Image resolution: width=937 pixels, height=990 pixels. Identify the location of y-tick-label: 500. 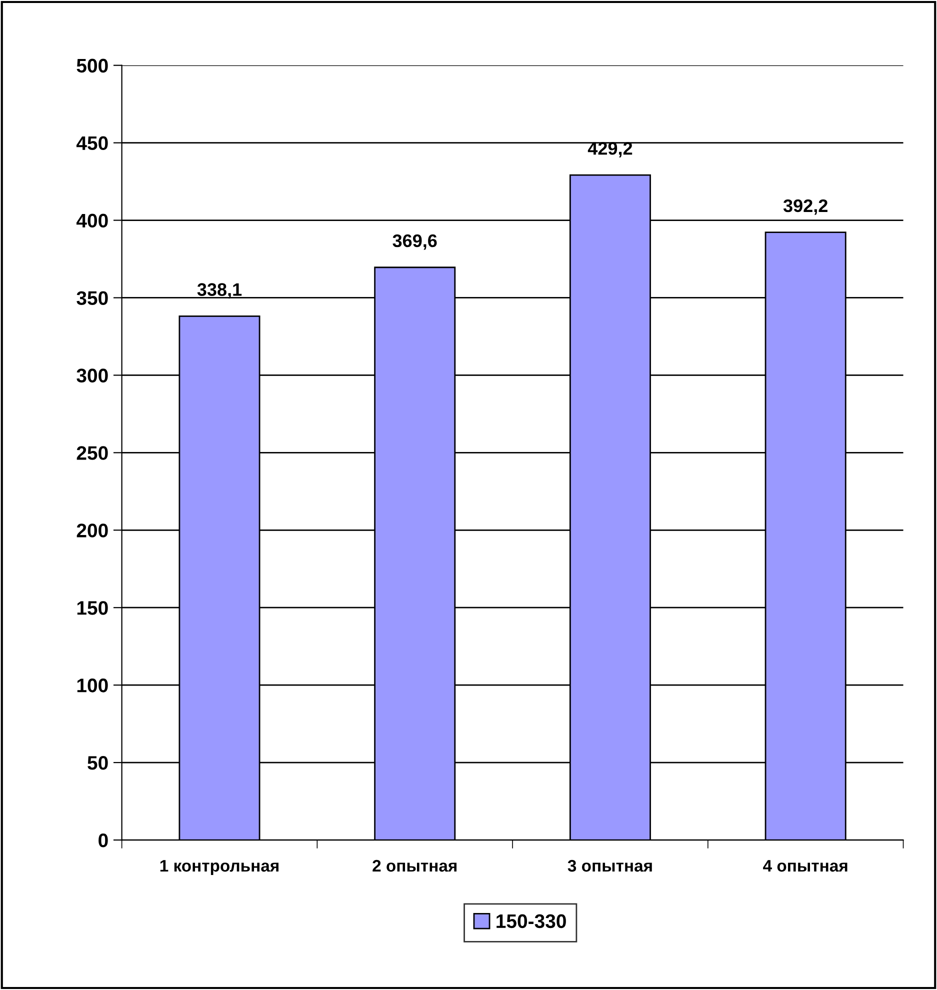
(92, 65).